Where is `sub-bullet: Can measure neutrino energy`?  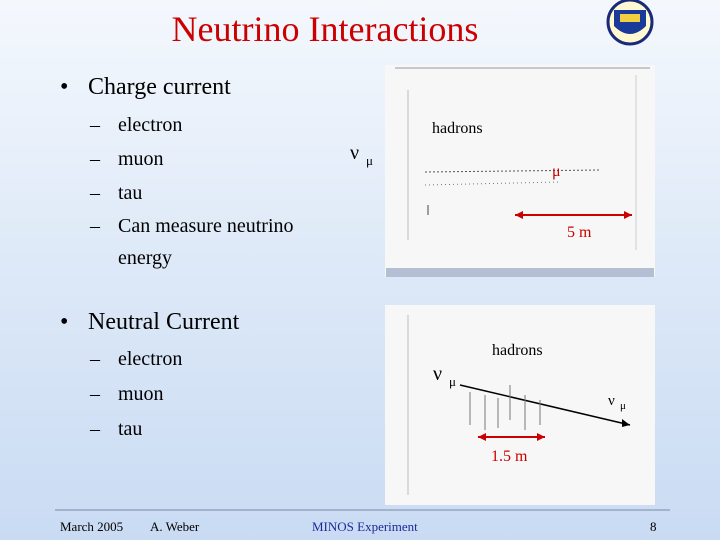 sub-bullet: Can measure neutrino energy is located at coordinates (214, 242).